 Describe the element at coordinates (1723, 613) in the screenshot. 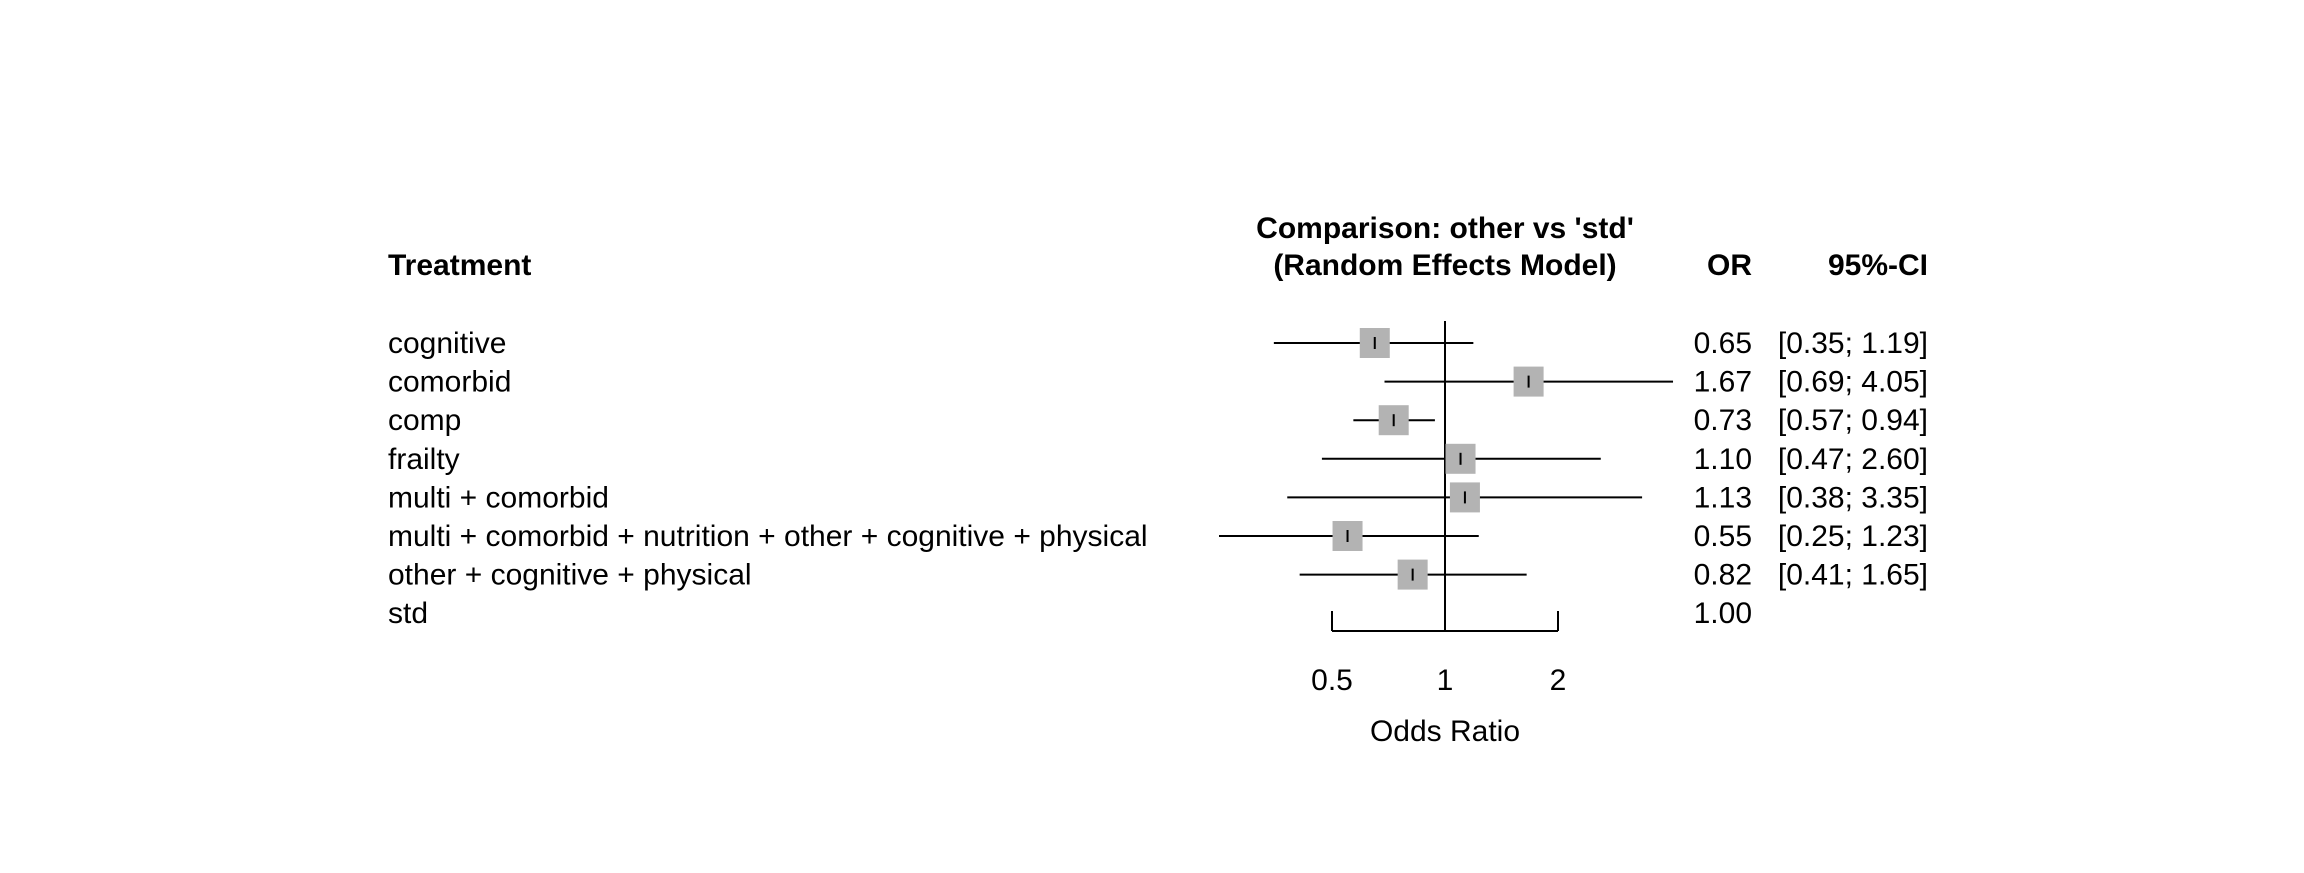

I see `or-value: 1.00` at that location.